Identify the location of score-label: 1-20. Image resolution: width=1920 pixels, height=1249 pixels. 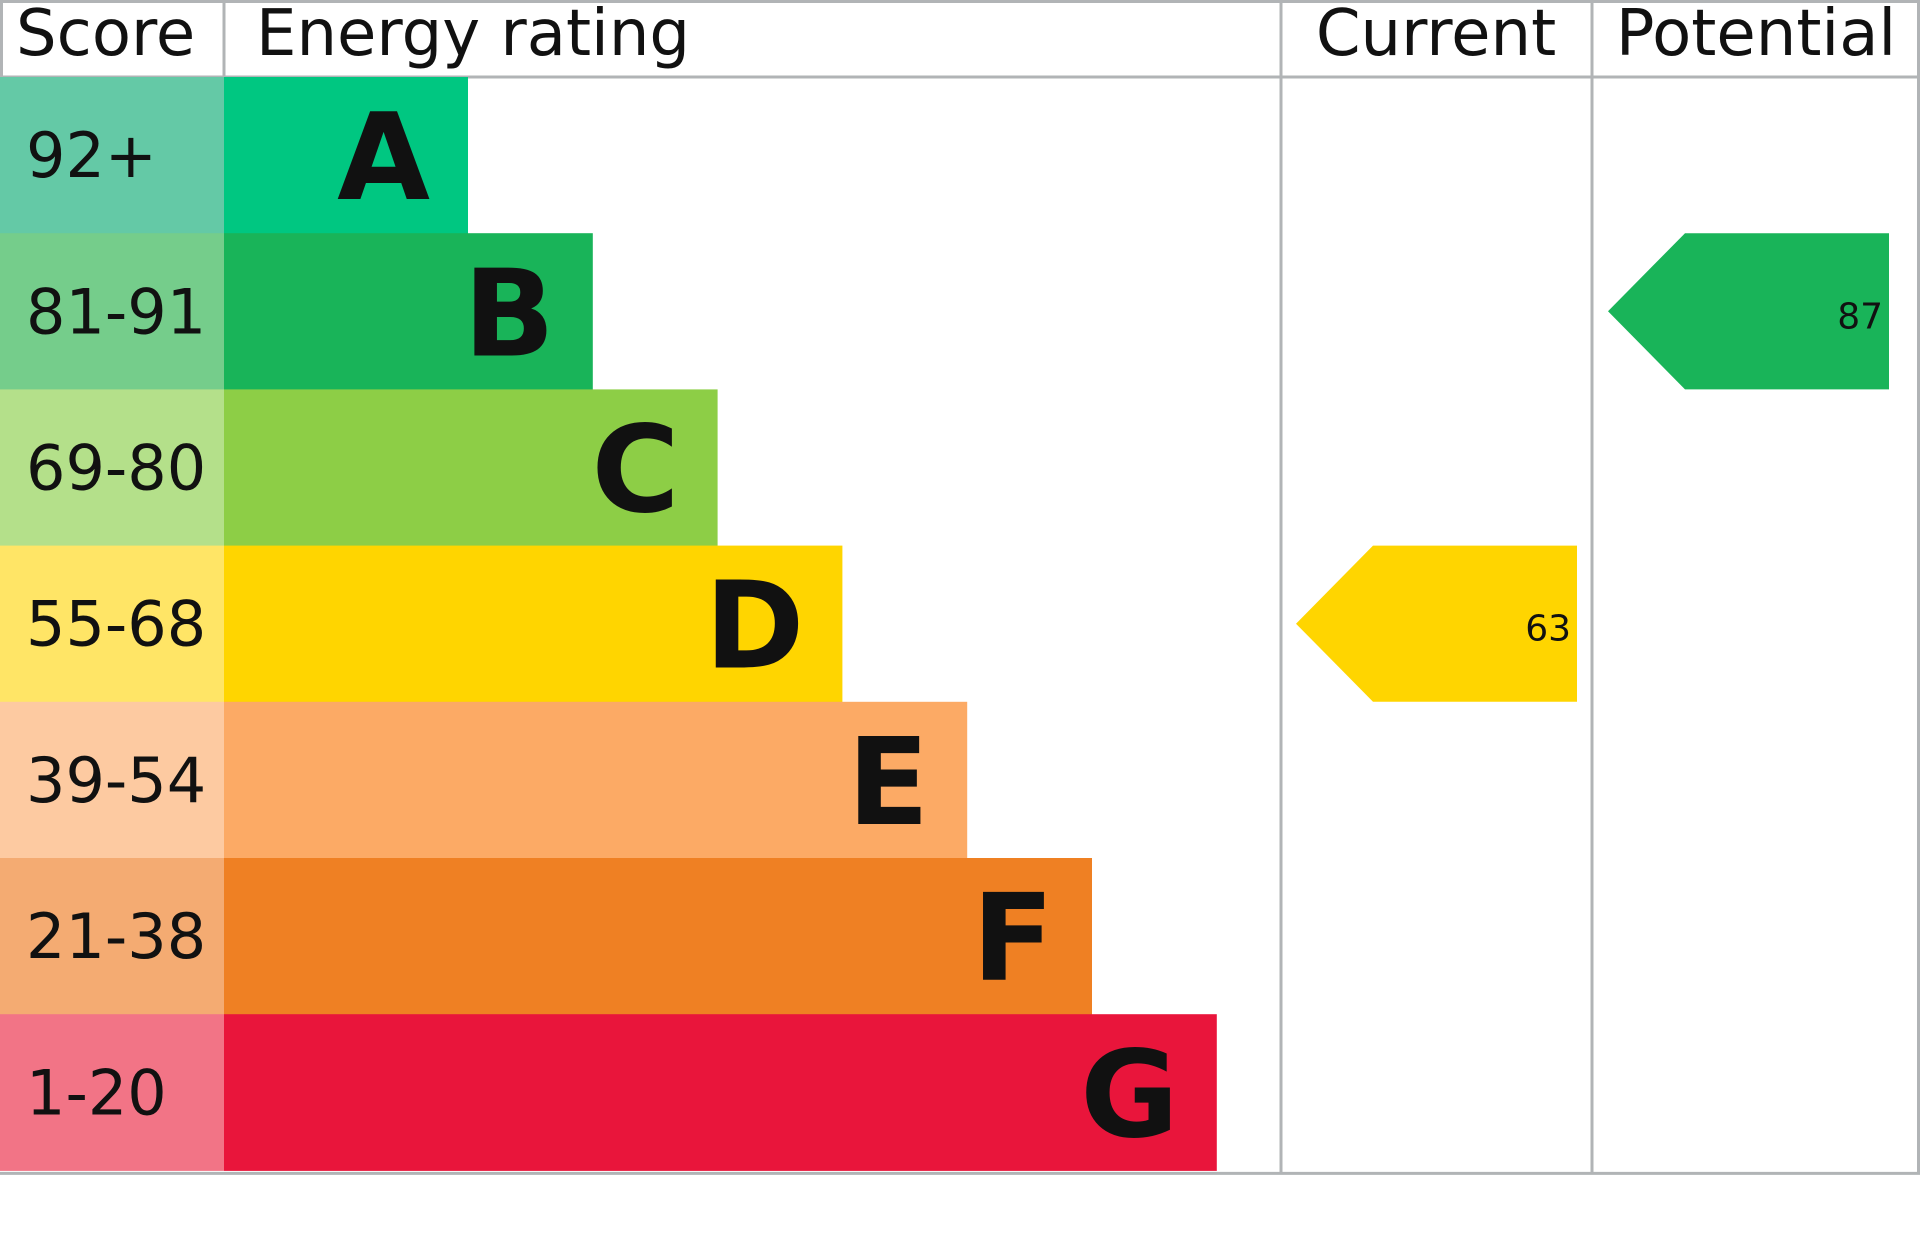
(96, 1092).